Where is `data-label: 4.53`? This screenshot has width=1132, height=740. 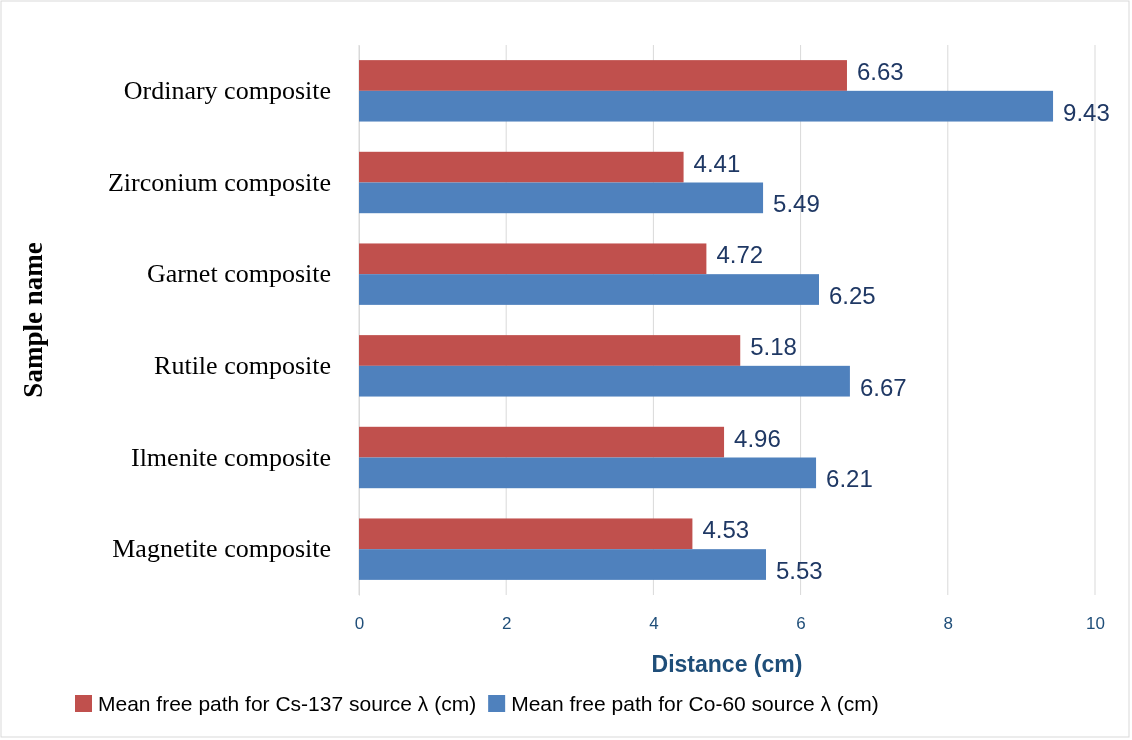 data-label: 4.53 is located at coordinates (726, 530).